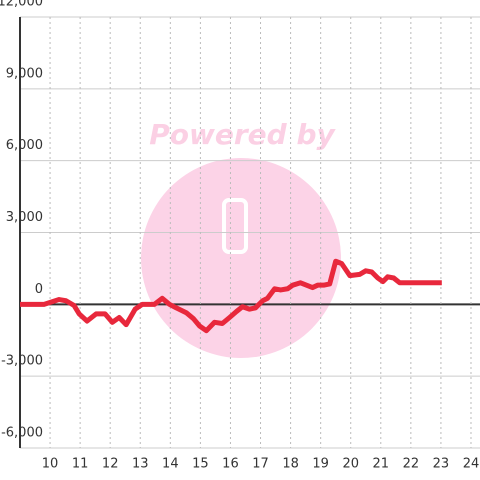 Image resolution: width=480 pixels, height=480 pixels. What do you see at coordinates (39, 289) in the screenshot?
I see `y-tick-label: 0` at bounding box center [39, 289].